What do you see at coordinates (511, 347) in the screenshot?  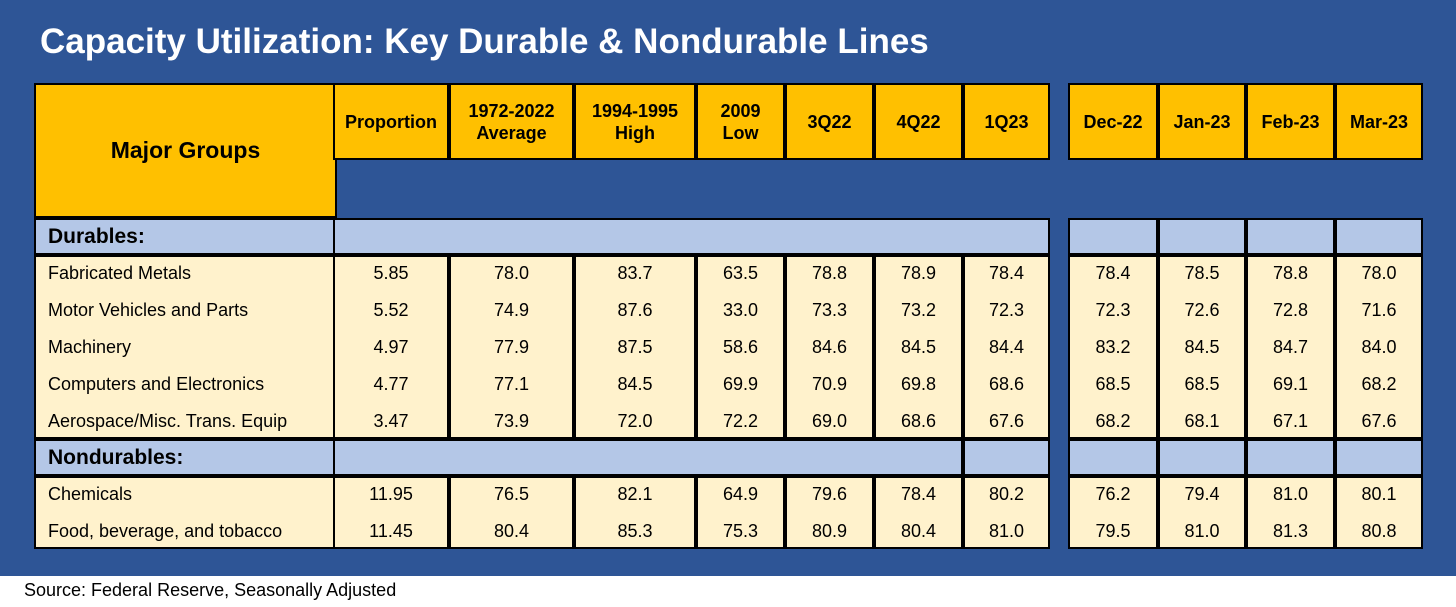 I see `table-cell: 77.9` at bounding box center [511, 347].